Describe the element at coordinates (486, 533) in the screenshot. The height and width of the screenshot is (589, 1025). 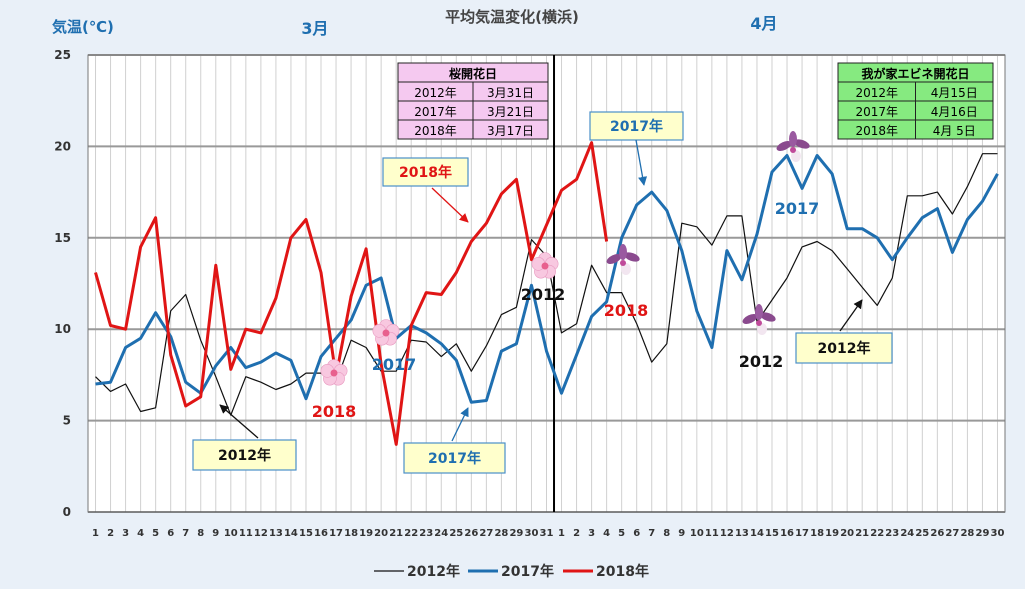
I see `x-tick-label: 27` at that location.